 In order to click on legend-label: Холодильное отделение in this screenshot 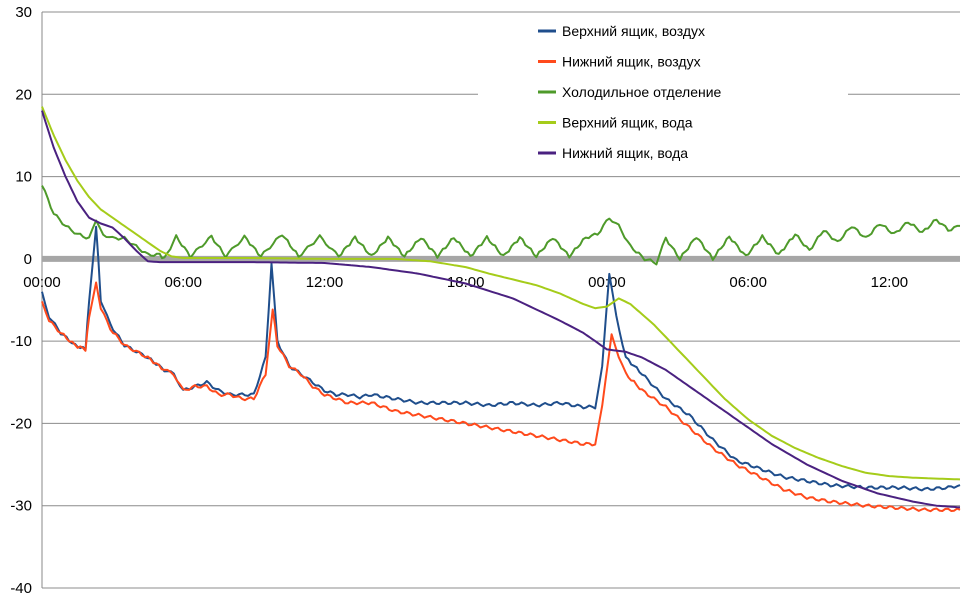, I will do `click(642, 92)`.